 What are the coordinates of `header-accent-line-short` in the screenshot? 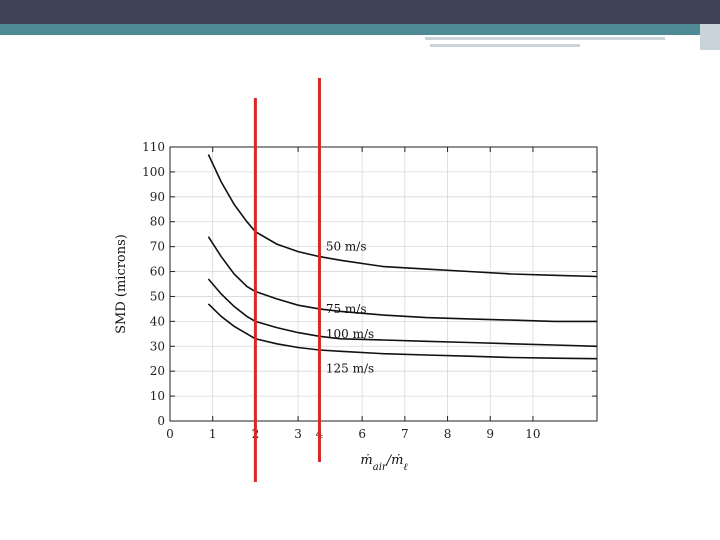 It's located at (505, 45).